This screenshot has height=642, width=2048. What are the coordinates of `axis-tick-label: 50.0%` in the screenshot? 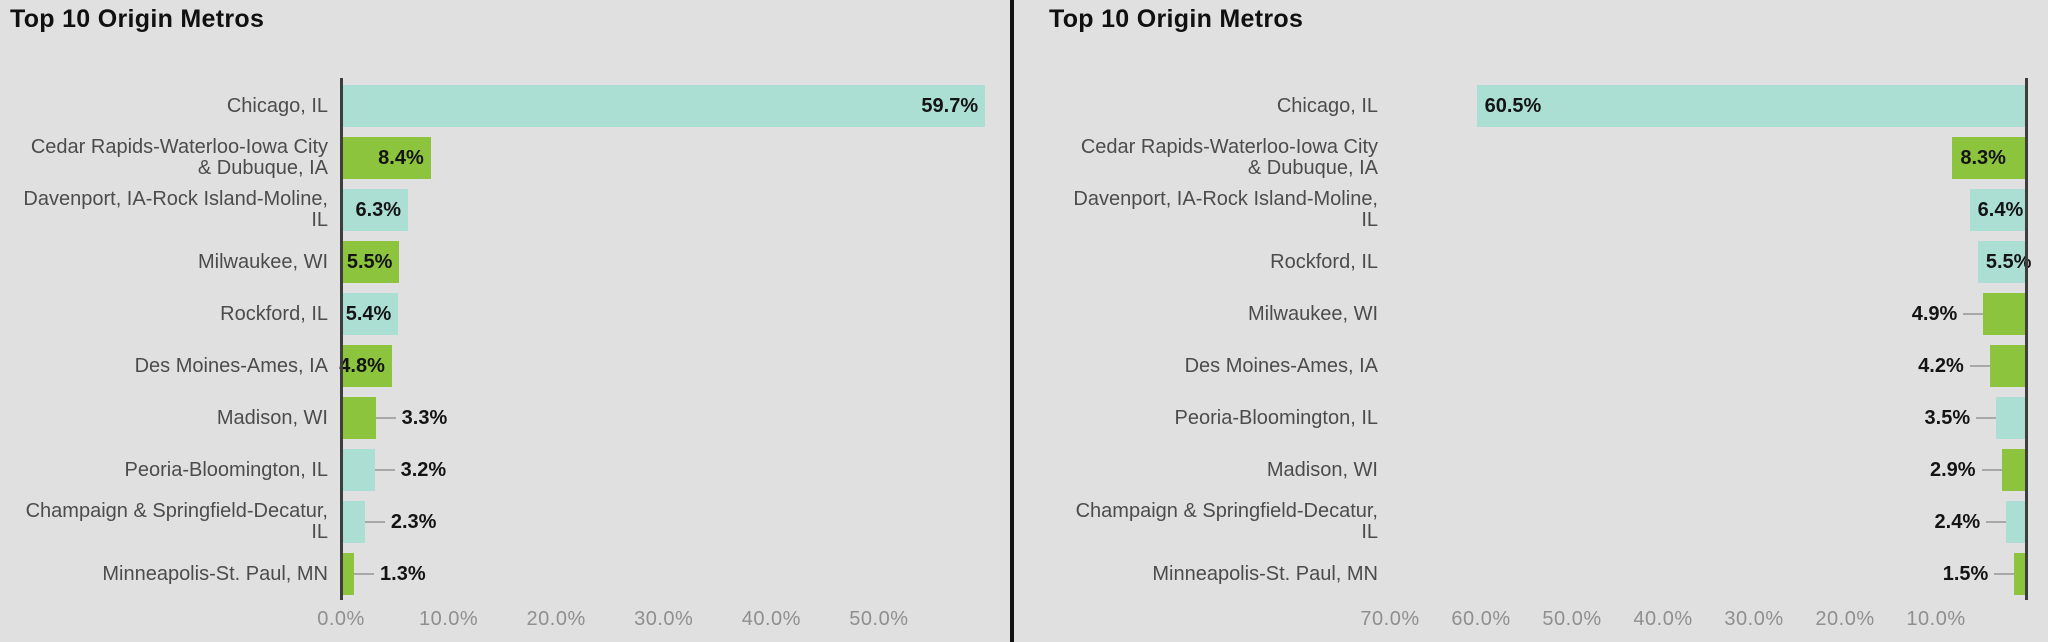 It's located at (879, 619).